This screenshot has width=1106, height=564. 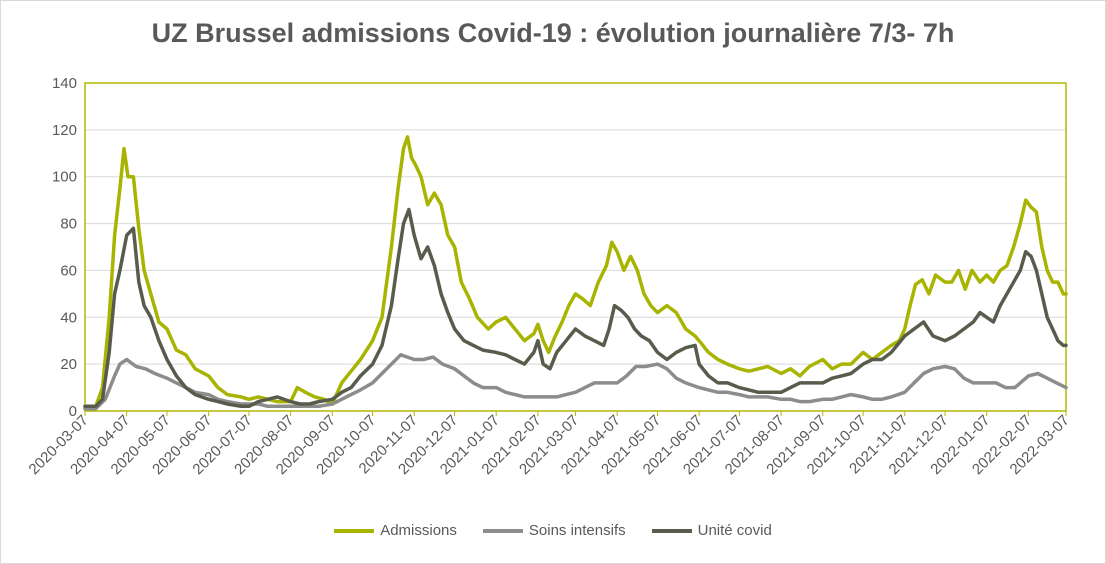 What do you see at coordinates (354, 530) in the screenshot?
I see `legend-swatch-admissions` at bounding box center [354, 530].